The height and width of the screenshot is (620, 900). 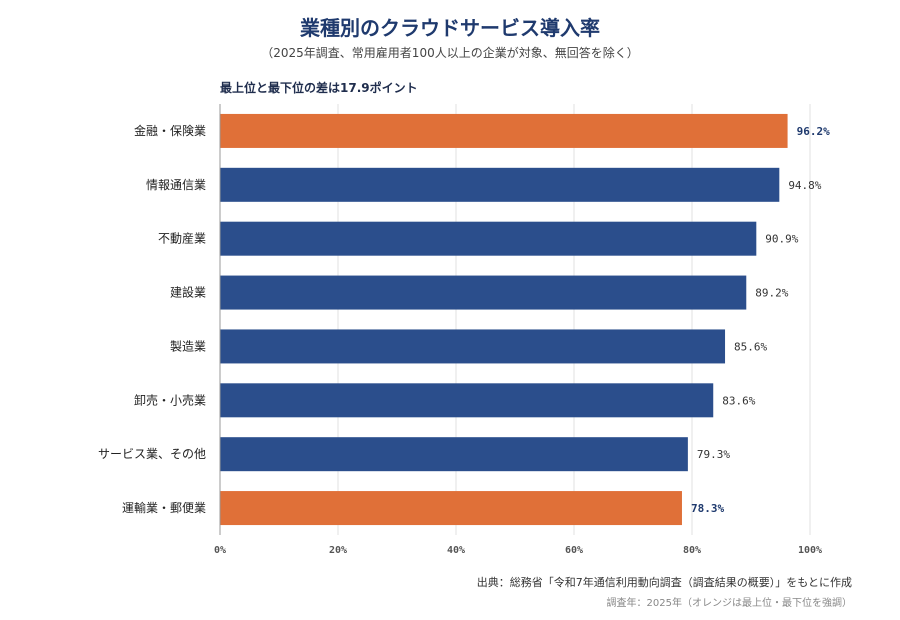 What do you see at coordinates (804, 185) in the screenshot?
I see `value-label: 94.8%` at bounding box center [804, 185].